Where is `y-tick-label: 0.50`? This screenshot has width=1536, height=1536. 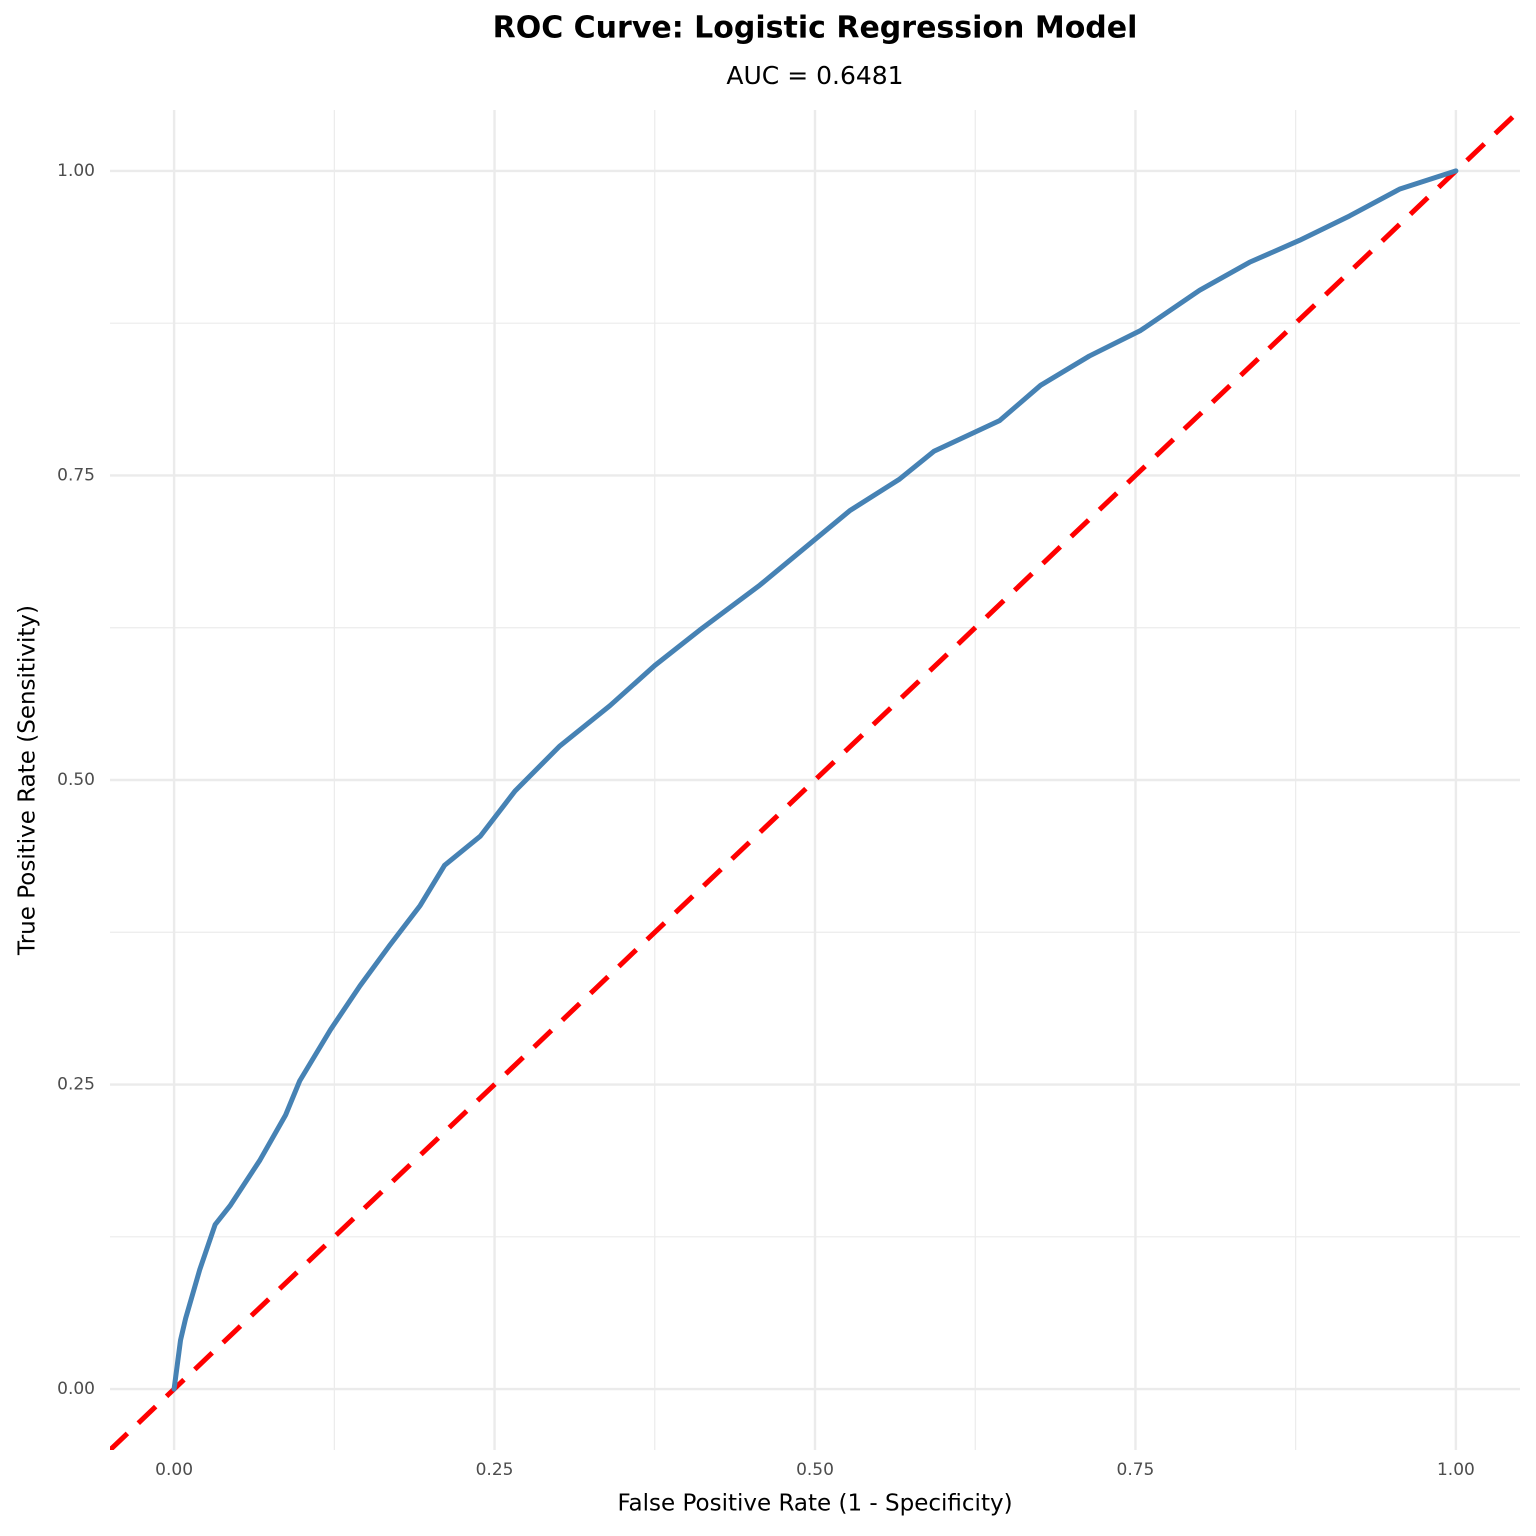 y-tick-label: 0.50 is located at coordinates (76, 780).